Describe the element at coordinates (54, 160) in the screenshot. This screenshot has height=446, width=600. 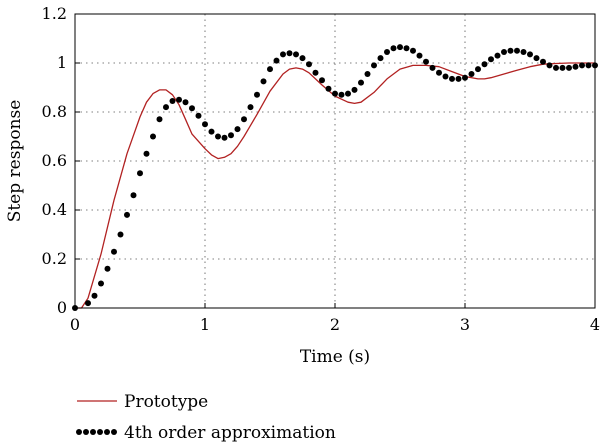
I see `y-tick-label: 0.6` at that location.